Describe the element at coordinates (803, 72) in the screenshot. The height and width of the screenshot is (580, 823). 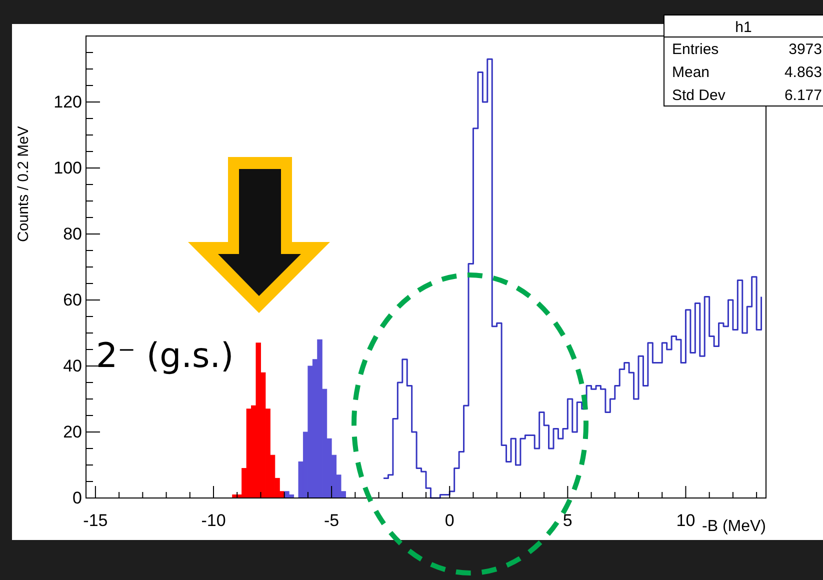
I see `text: 4.863` at that location.